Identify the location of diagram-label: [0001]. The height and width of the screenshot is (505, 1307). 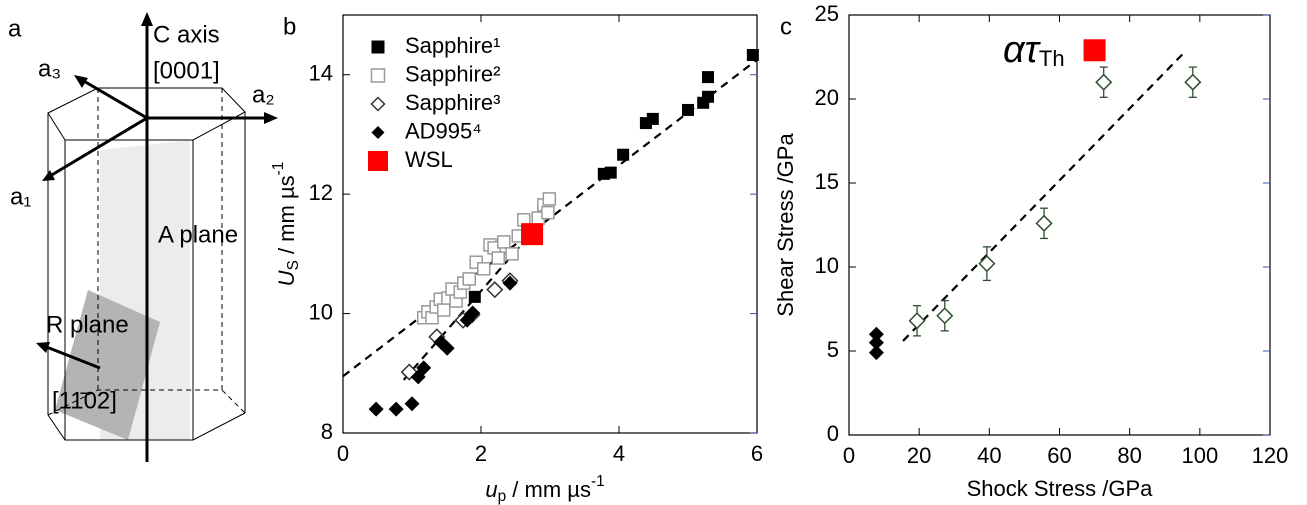
(186, 70).